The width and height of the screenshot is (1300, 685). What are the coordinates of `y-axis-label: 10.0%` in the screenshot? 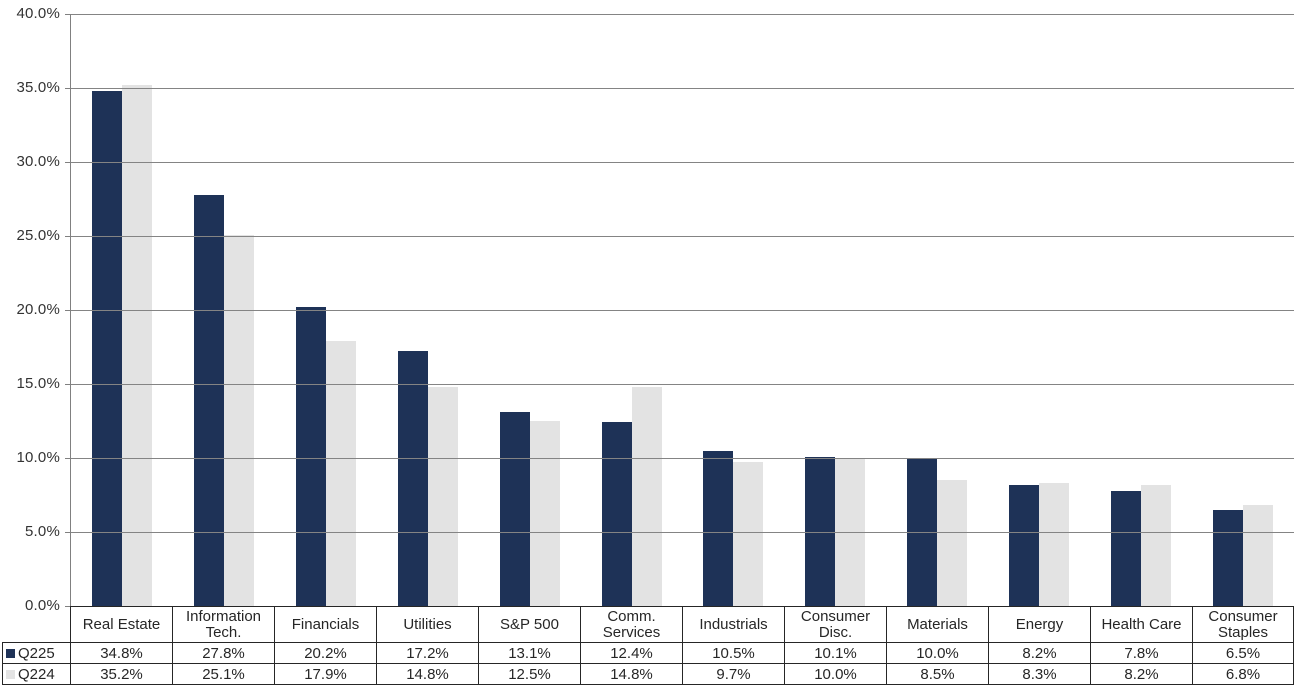 It's located at (38, 457).